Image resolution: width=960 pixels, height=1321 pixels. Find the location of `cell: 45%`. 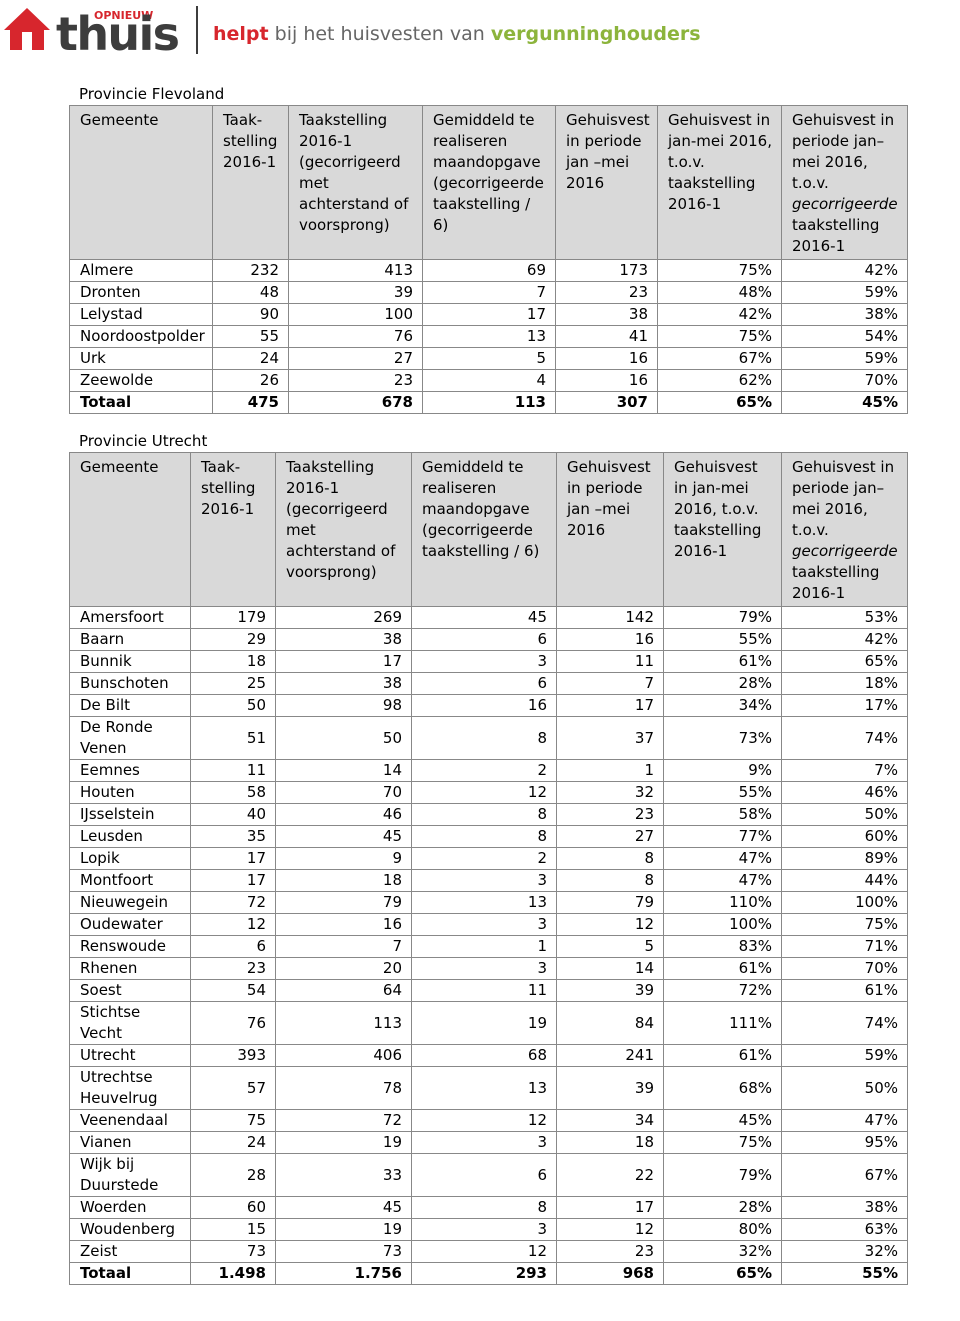

cell: 45% is located at coordinates (722, 1120).